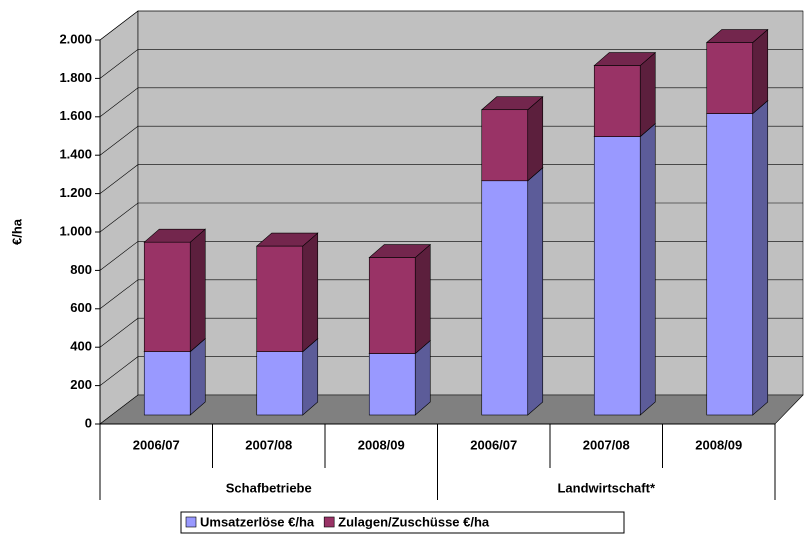 The image size is (804, 539). What do you see at coordinates (75, 38) in the screenshot?
I see `y-tick-label: 2.000` at bounding box center [75, 38].